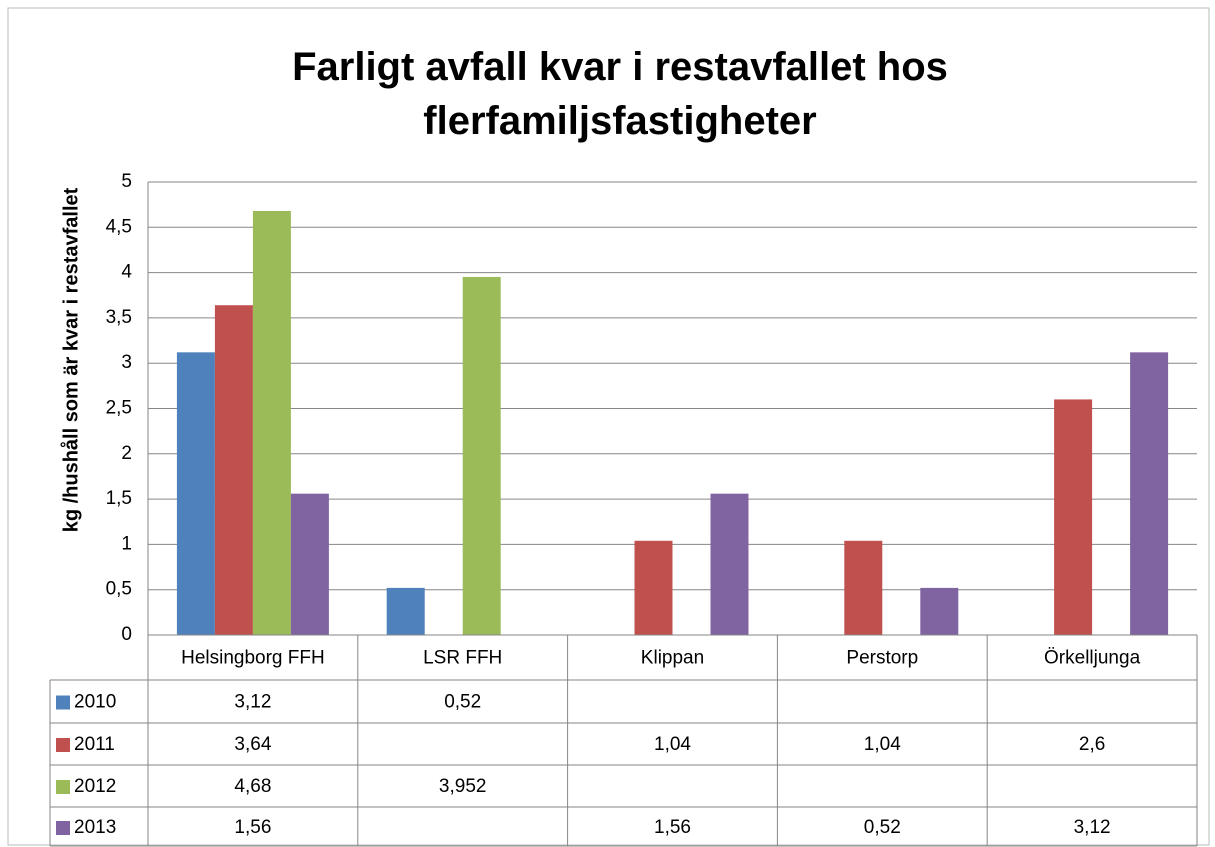 This screenshot has width=1215, height=847. Describe the element at coordinates (119, 226) in the screenshot. I see `y-tick-label: 4,5` at that location.